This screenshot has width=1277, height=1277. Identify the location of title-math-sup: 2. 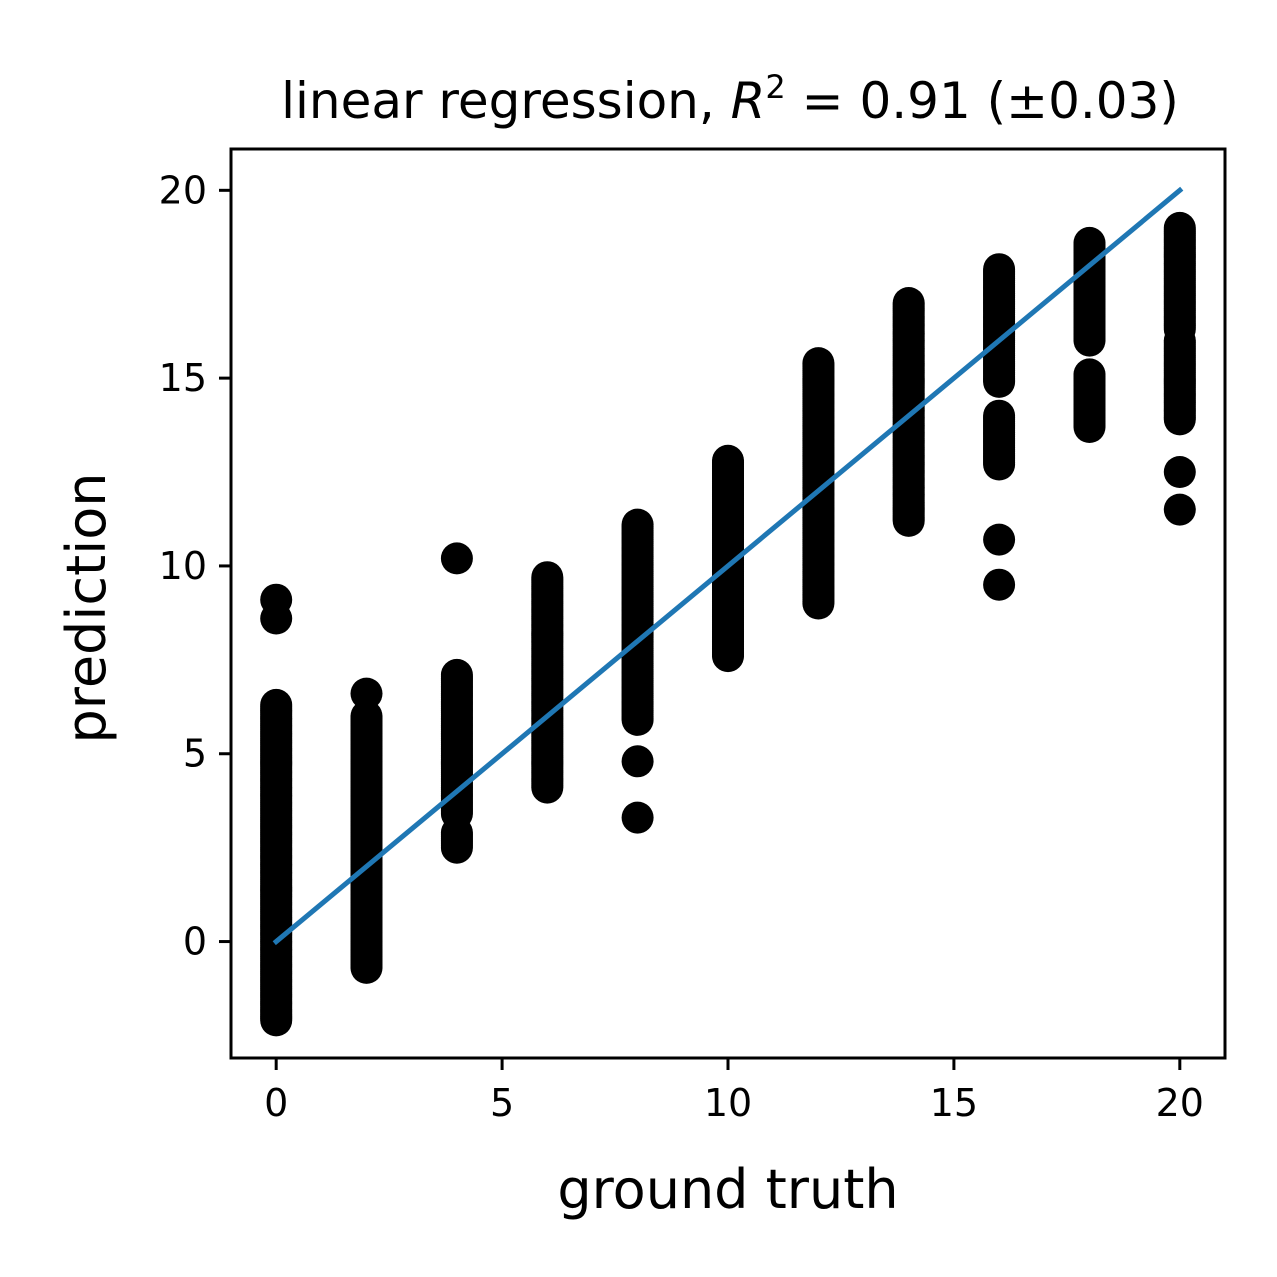
(775, 87).